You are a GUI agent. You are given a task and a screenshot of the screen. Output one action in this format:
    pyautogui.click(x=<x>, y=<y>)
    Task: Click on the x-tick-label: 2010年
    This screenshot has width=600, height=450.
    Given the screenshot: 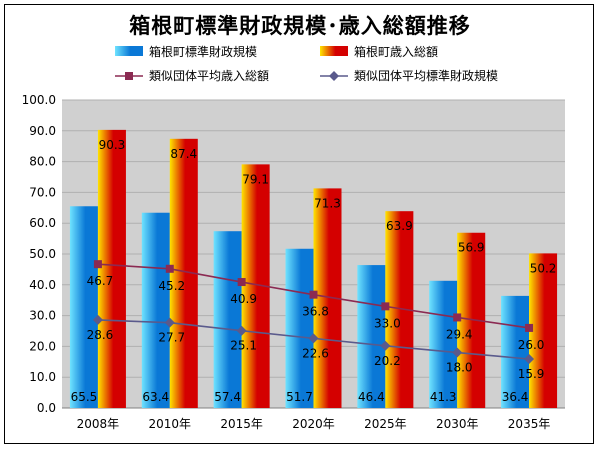 What is the action you would take?
    pyautogui.click(x=170, y=424)
    